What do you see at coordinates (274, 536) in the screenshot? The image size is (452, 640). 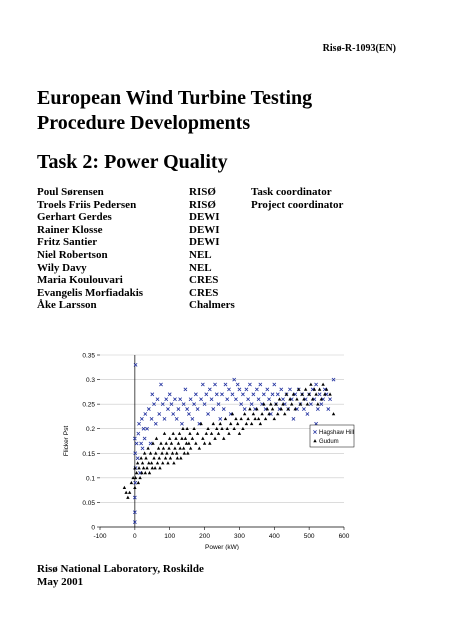 I see `x-tick-label: 400` at bounding box center [274, 536].